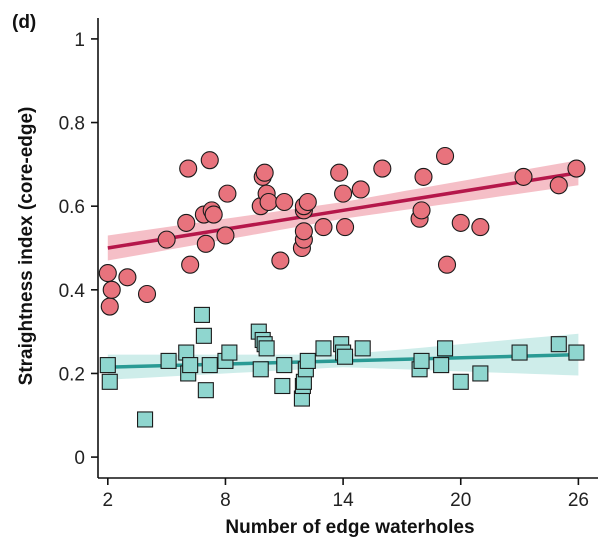 The width and height of the screenshot is (609, 543). What do you see at coordinates (26, 246) in the screenshot?
I see `y-axis-title: Straightness index (core-edge)` at bounding box center [26, 246].